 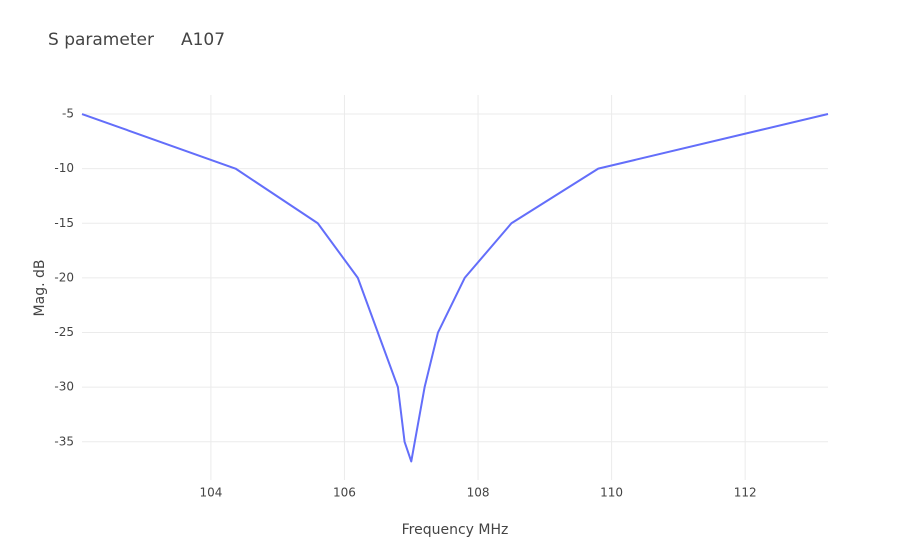 I want to click on y-tick-label: -10, so click(x=64, y=168).